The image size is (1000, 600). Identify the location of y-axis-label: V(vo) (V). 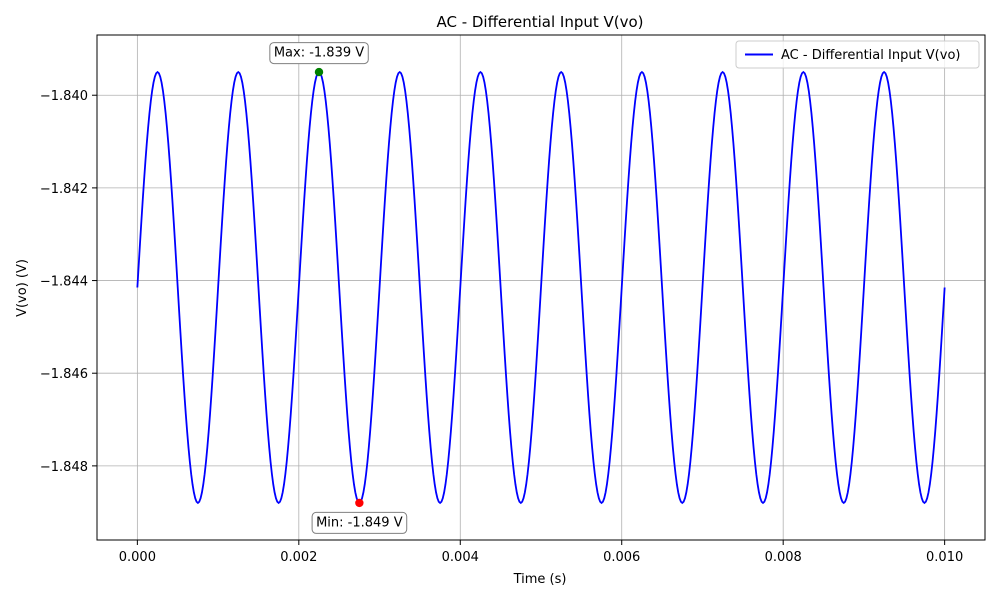
(22, 288).